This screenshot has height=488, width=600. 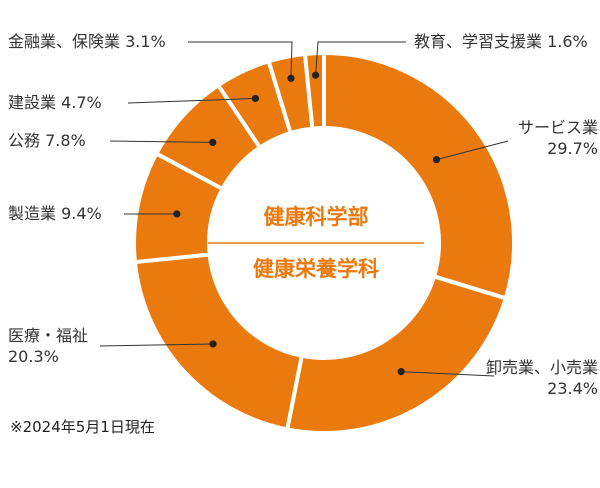 I want to click on slice-name-1: サービス業, so click(x=558, y=127).